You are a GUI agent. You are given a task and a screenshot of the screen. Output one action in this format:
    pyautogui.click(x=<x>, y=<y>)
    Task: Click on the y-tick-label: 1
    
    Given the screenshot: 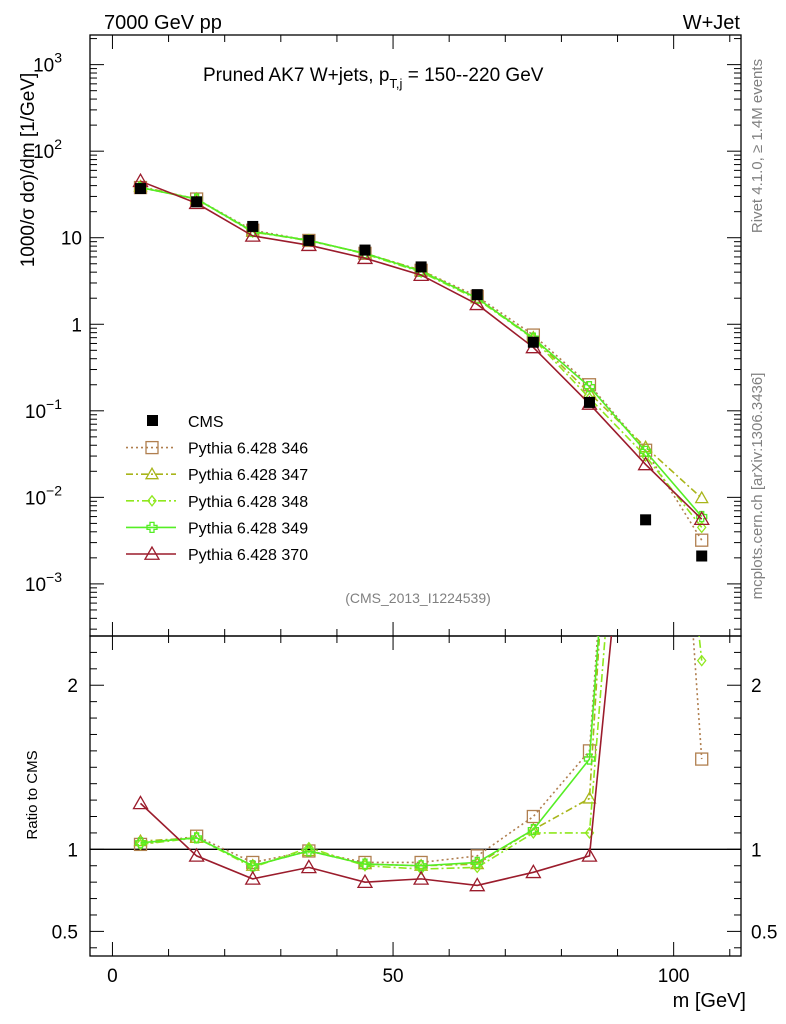 What is the action you would take?
    pyautogui.click(x=76, y=325)
    